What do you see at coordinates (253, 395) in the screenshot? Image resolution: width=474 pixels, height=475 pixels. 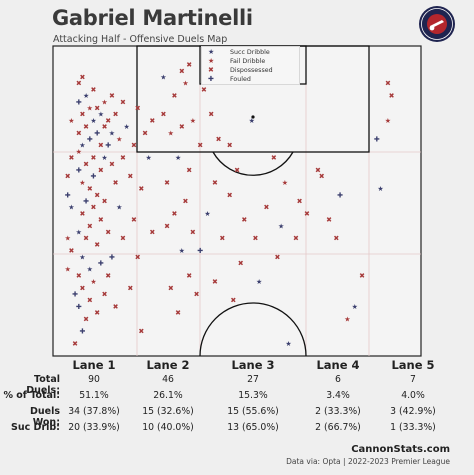 I see `table-cell: 15.3%` at bounding box center [253, 395].